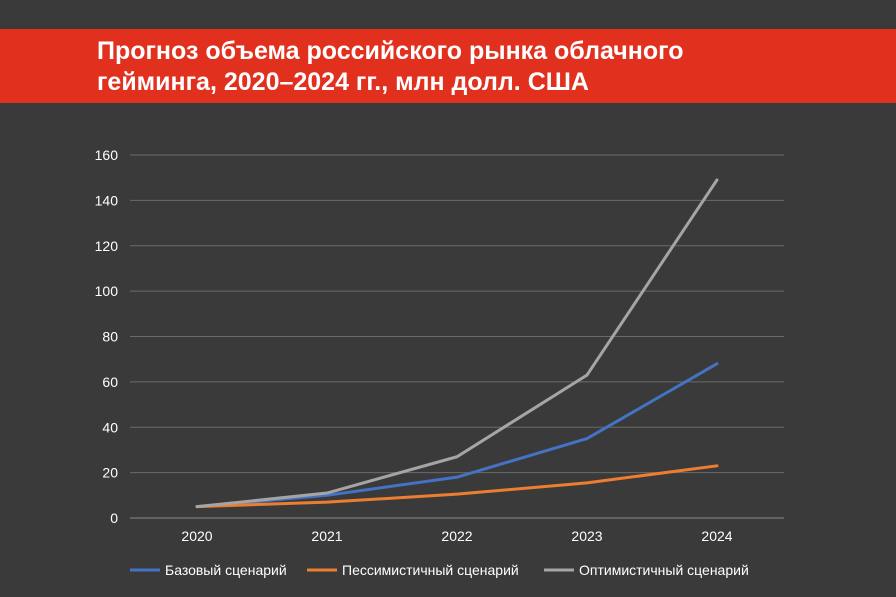  What do you see at coordinates (110, 473) in the screenshot?
I see `y-tick-label: 20` at bounding box center [110, 473].